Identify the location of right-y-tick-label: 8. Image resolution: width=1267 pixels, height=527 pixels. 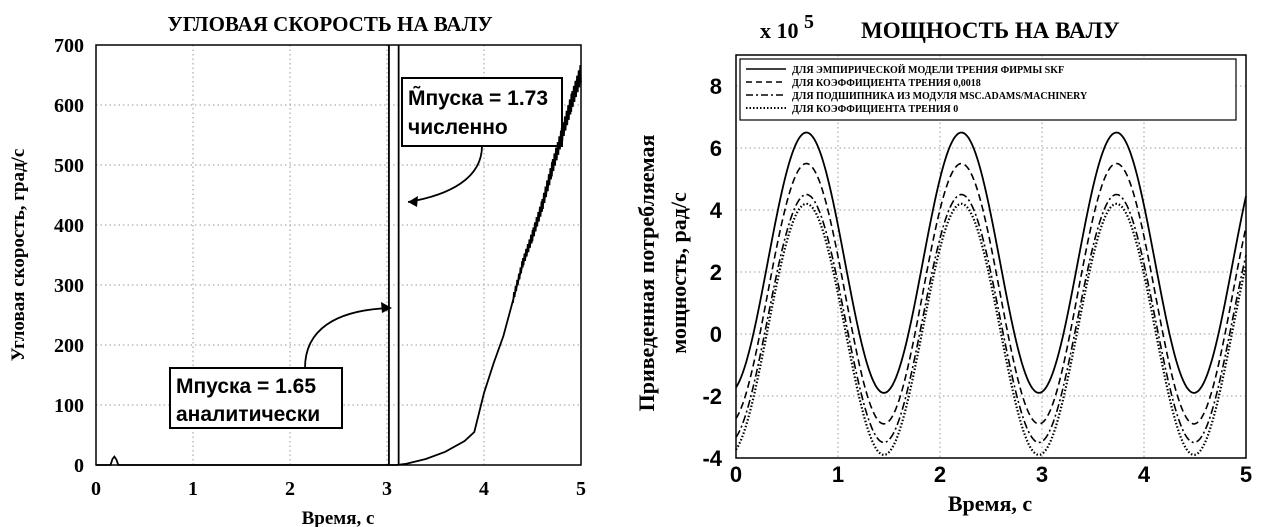
(716, 86).